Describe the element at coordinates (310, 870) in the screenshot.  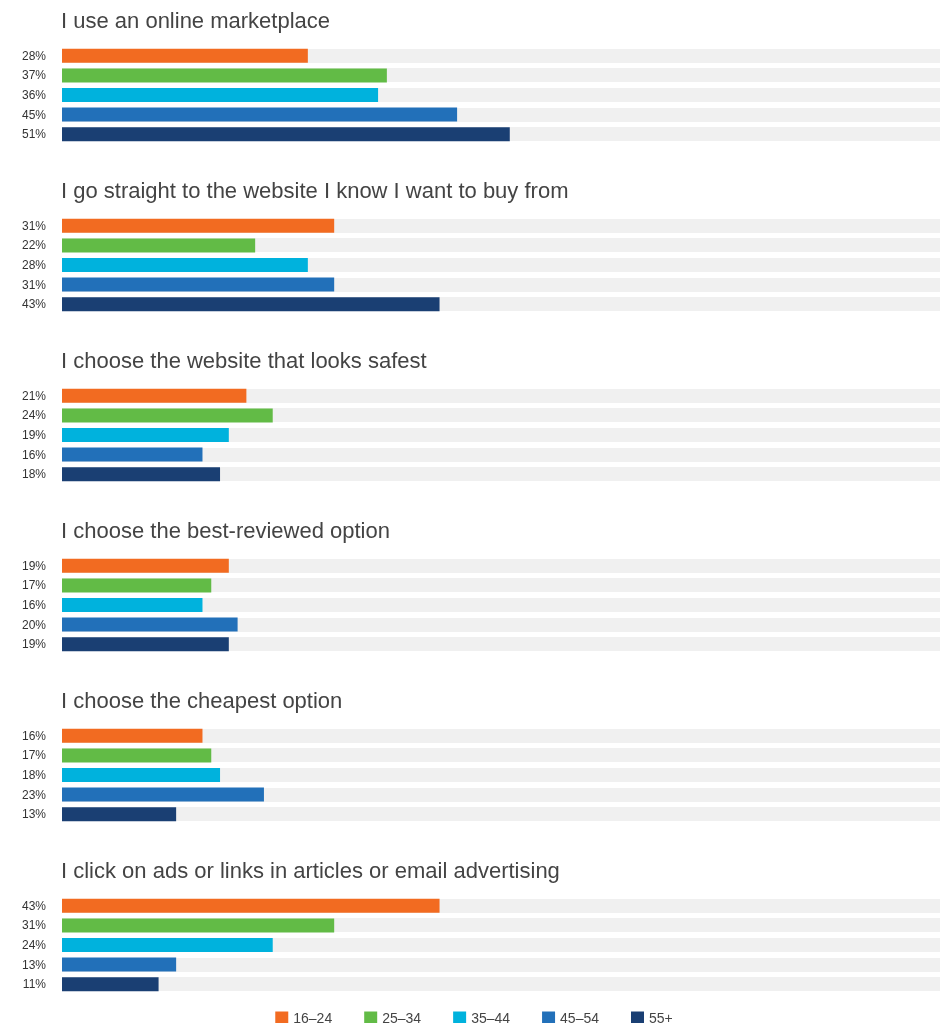
I see `chart-title: I click on ads or links in articles or email advertising` at that location.